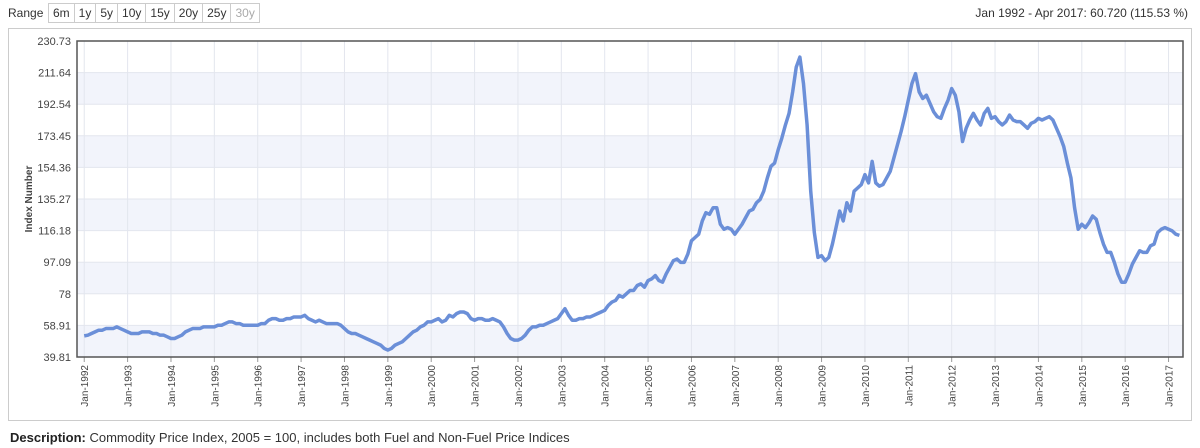 The image size is (1200, 448). What do you see at coordinates (823, 386) in the screenshot?
I see `x-tick-label: Jan-2009` at bounding box center [823, 386].